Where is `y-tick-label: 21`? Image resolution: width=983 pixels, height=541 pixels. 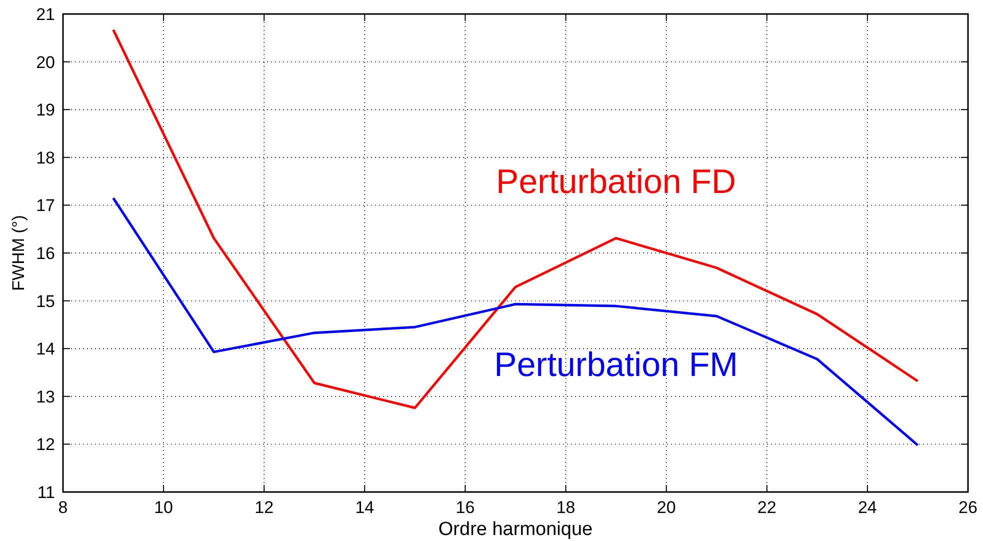 y-tick-label: 21 is located at coordinates (45, 14).